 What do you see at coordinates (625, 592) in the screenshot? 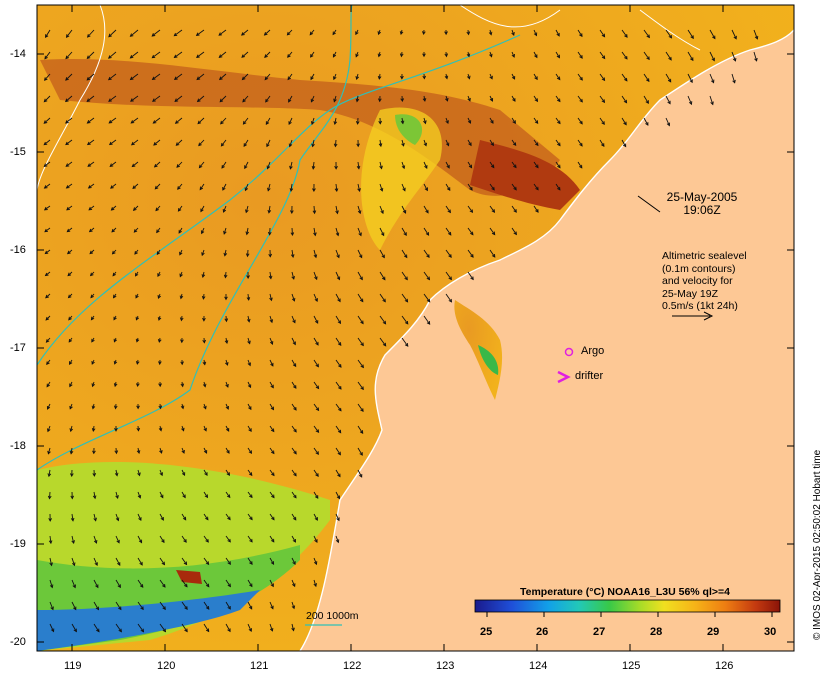
I see `colorbar-title: Temperature (°C) NOAA16_L3U 56% ql>=4` at bounding box center [625, 592].